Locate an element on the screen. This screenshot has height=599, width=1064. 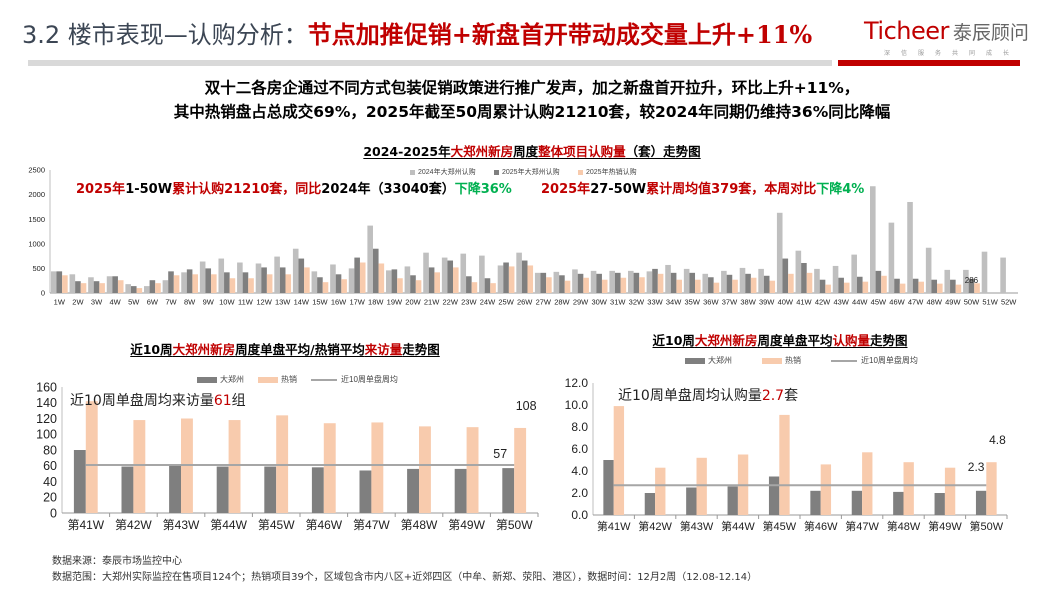
y-tick-label: 0.0 is located at coordinates (579, 515).